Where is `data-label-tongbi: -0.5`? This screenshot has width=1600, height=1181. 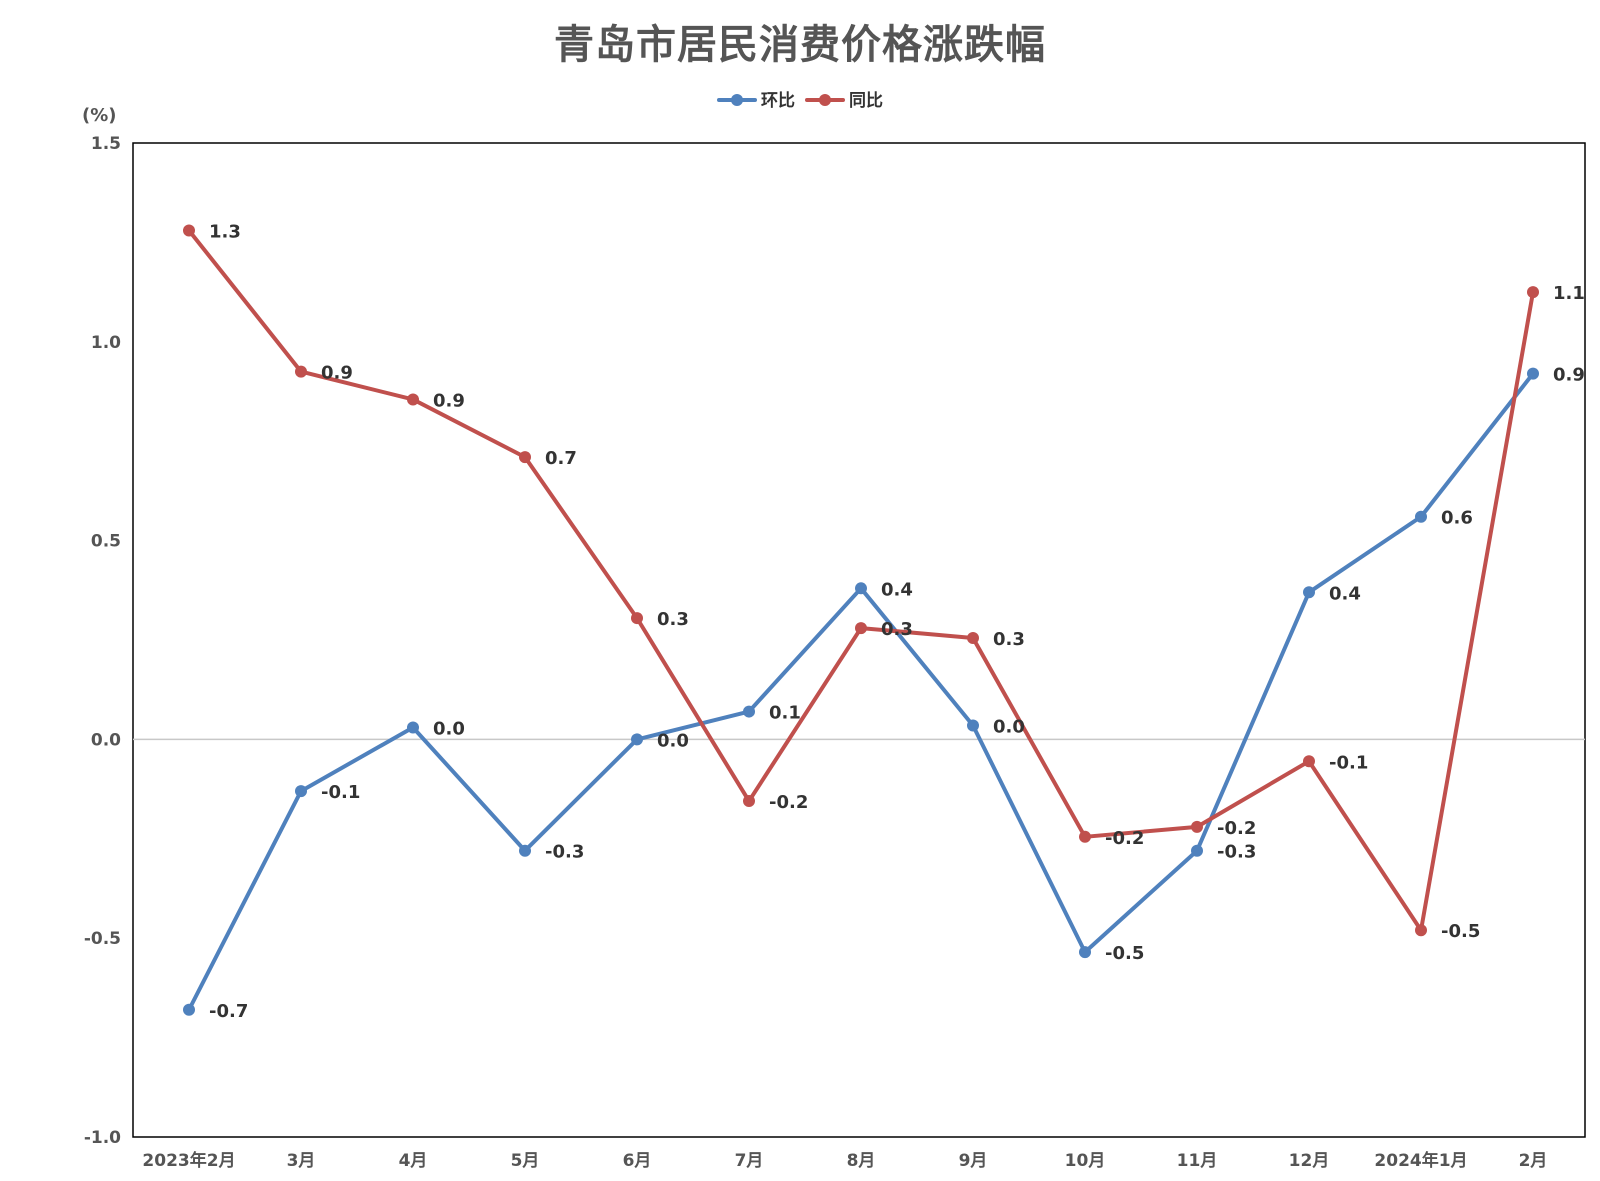 data-label-tongbi: -0.5 is located at coordinates (1460, 931).